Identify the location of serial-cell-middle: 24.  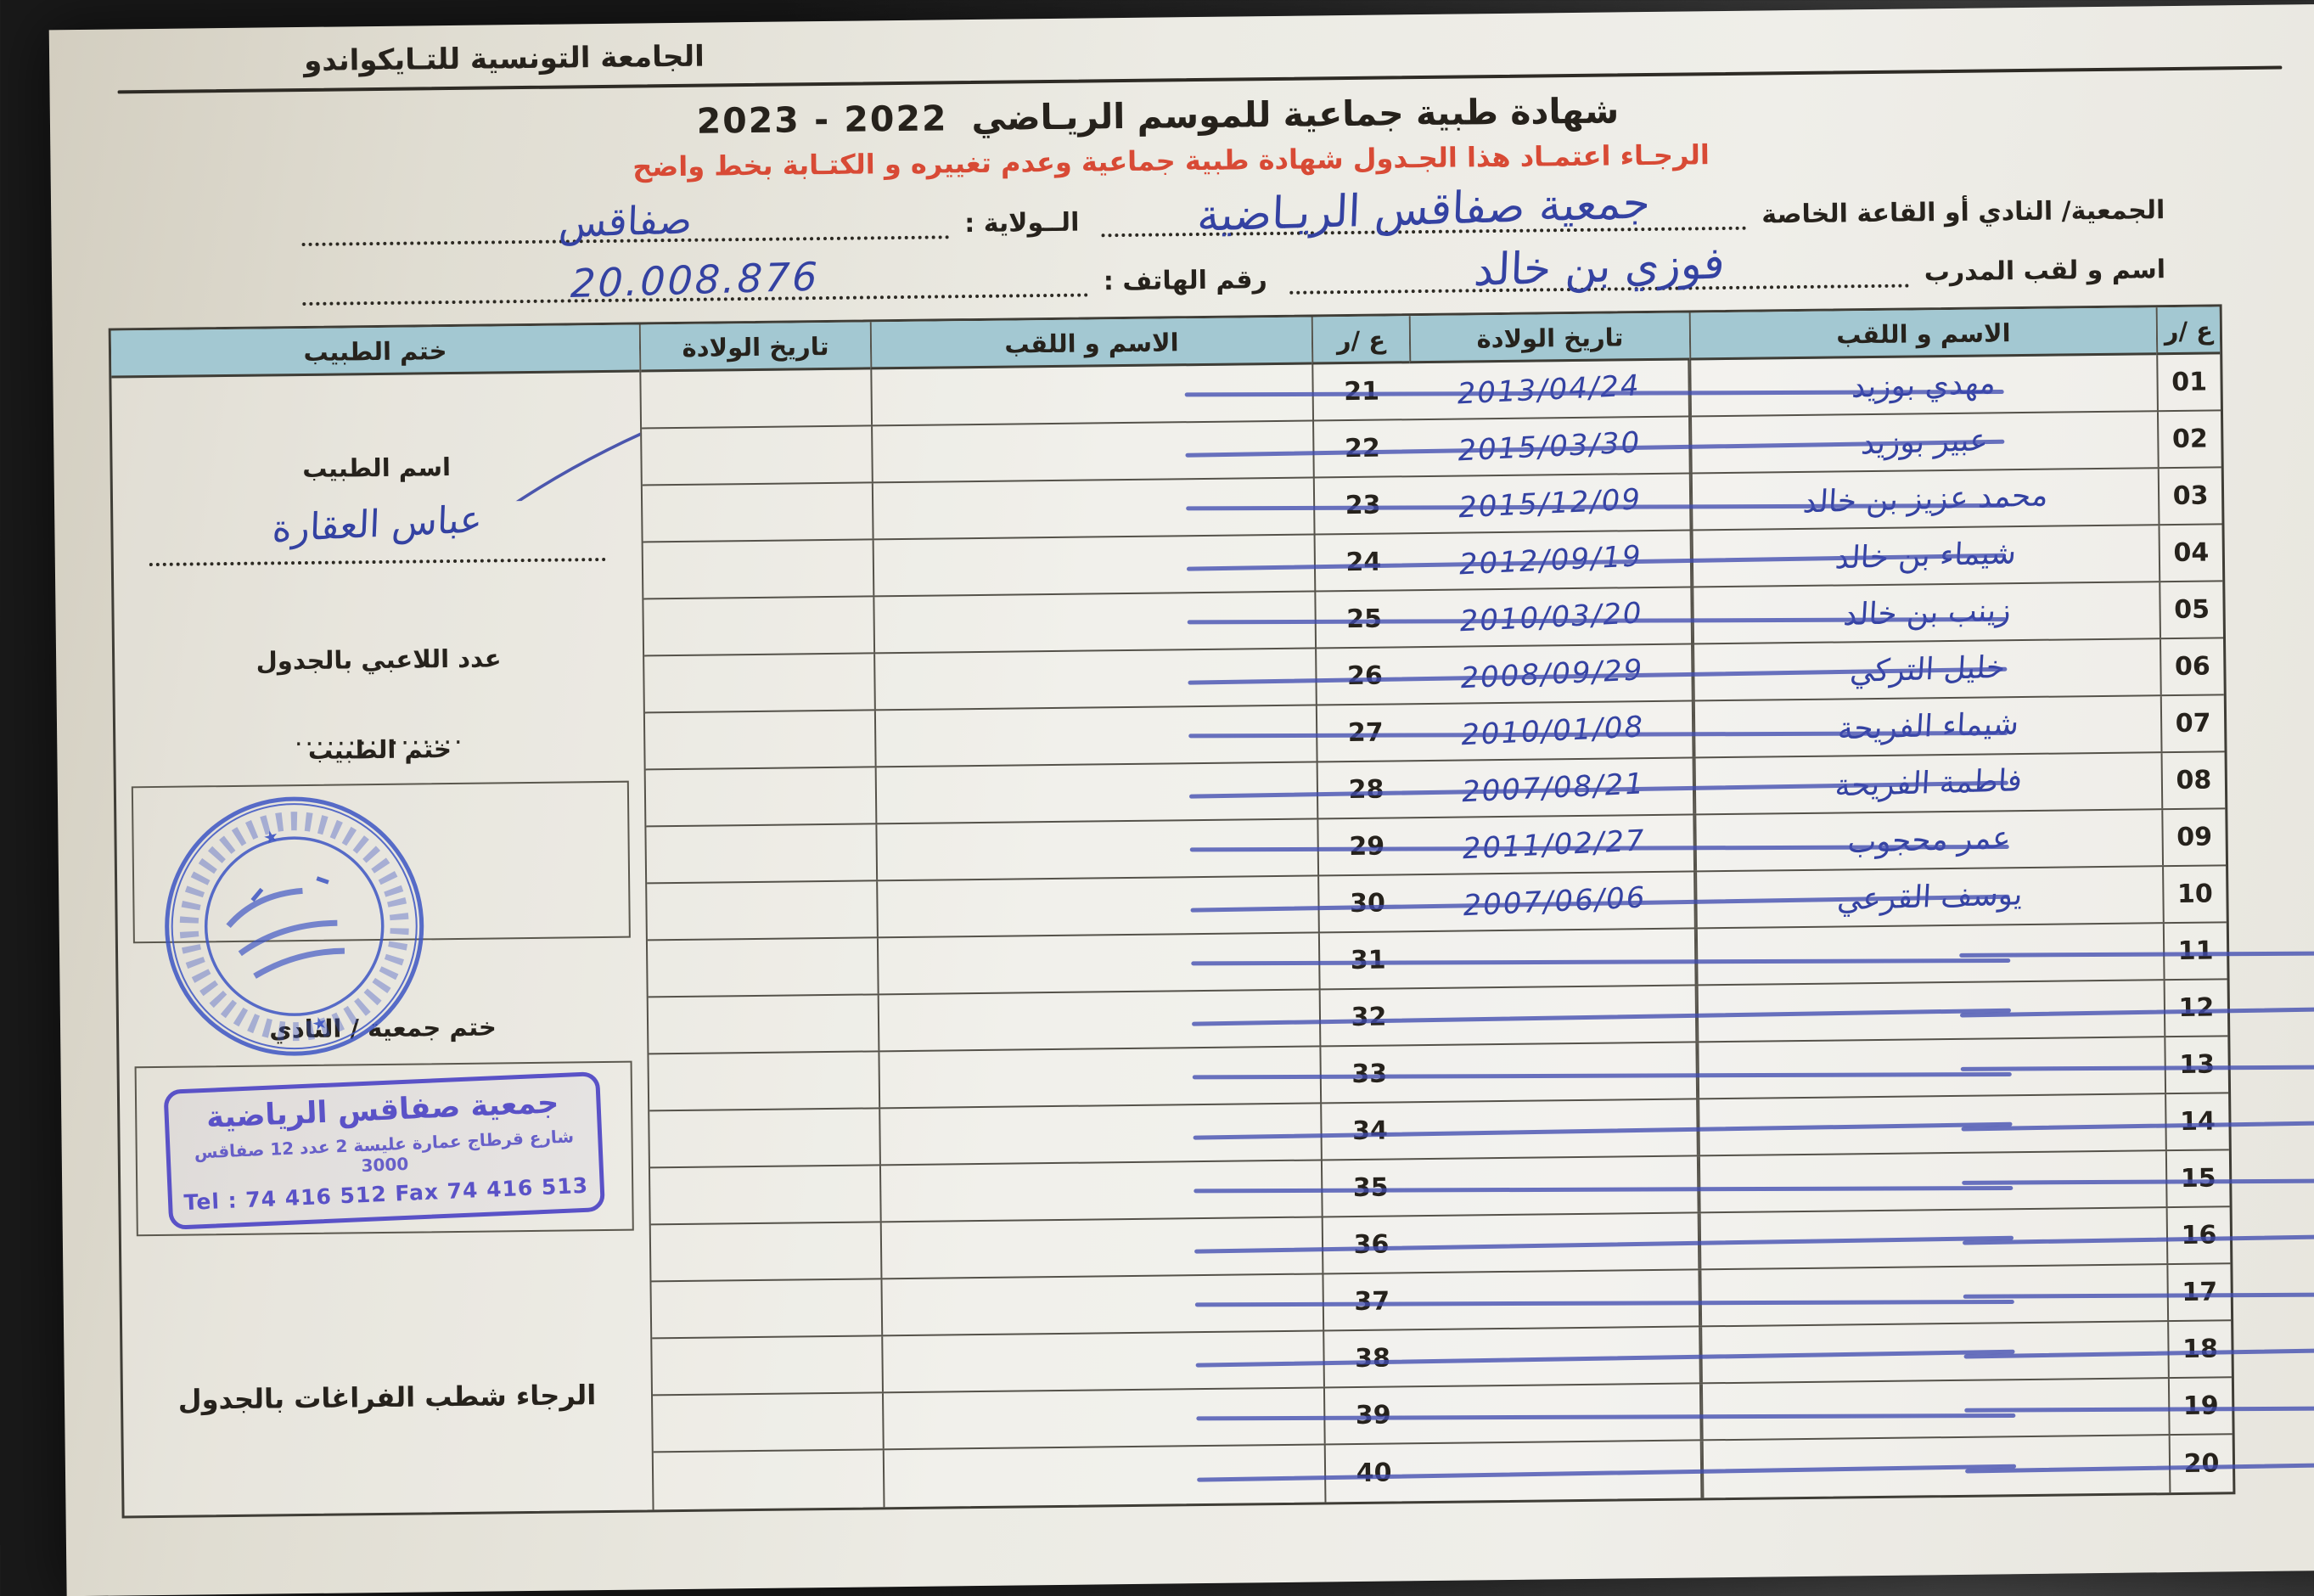
(1363, 562).